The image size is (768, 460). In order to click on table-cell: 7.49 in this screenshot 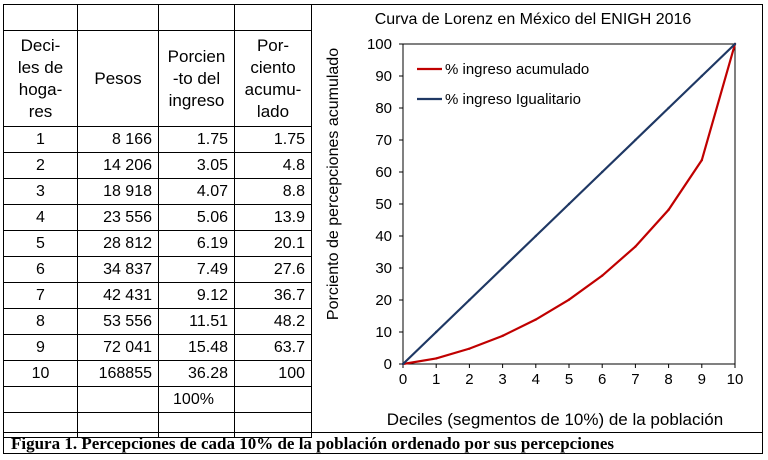, I will do `click(196, 269)`.